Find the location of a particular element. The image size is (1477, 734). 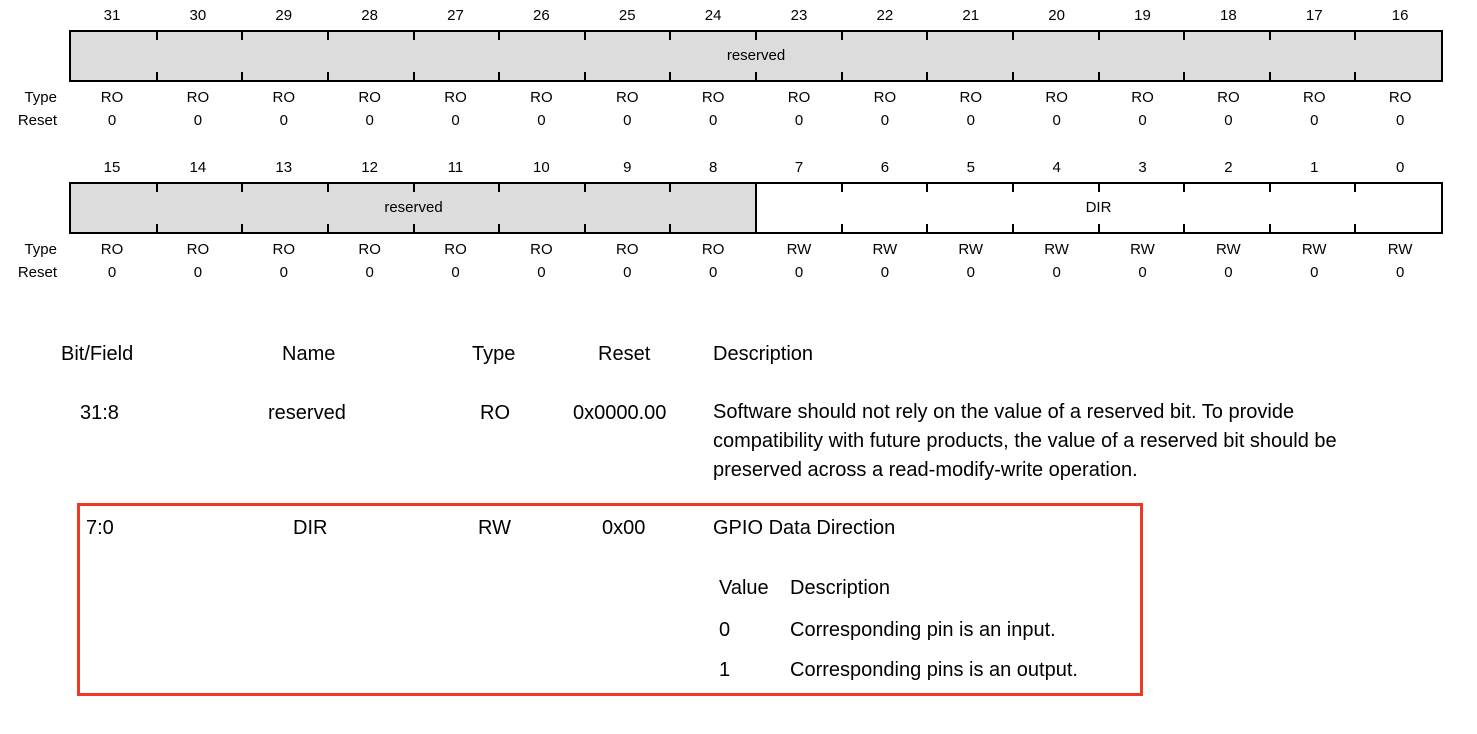

reset-label: Reset is located at coordinates (37, 120).